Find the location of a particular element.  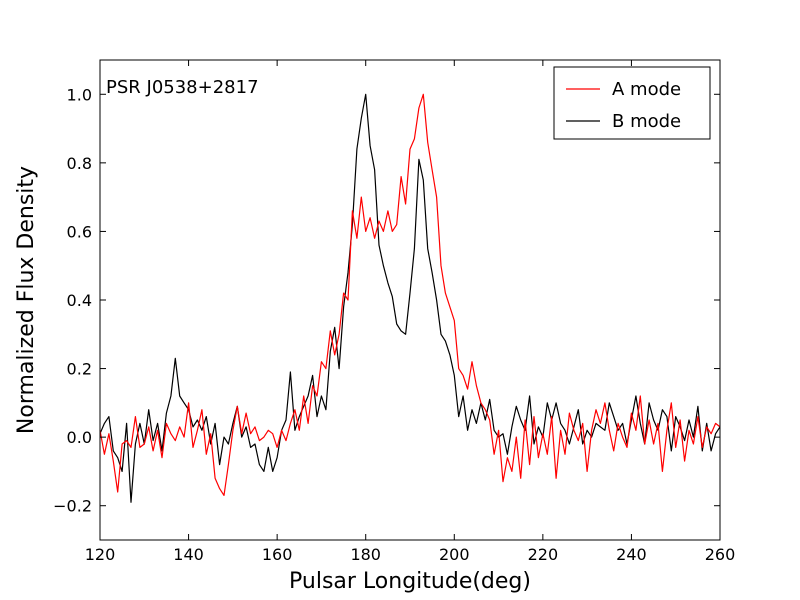

x-tick-label: 200 is located at coordinates (454, 554).